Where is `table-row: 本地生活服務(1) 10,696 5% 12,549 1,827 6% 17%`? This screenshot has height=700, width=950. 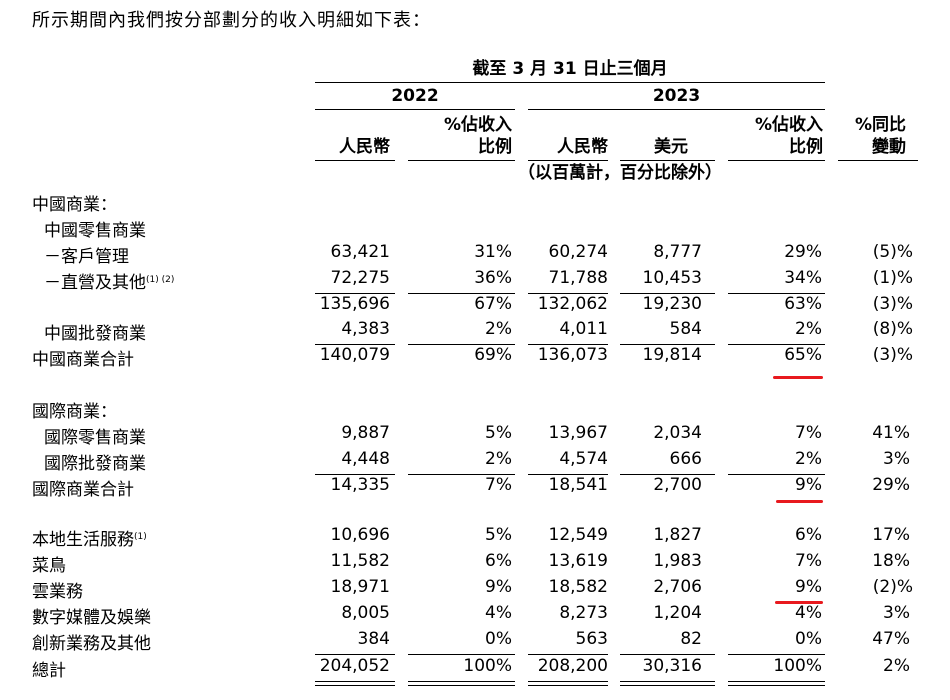 table-row: 本地生活服務(1) 10,696 5% 12,549 1,827 6% 17% is located at coordinates (475, 538).